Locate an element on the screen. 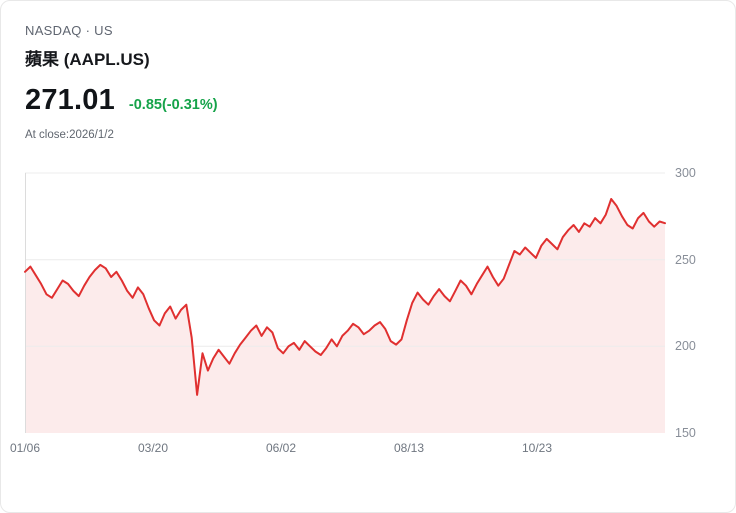 This screenshot has width=736, height=513. y-axis-label: 200 is located at coordinates (685, 346).